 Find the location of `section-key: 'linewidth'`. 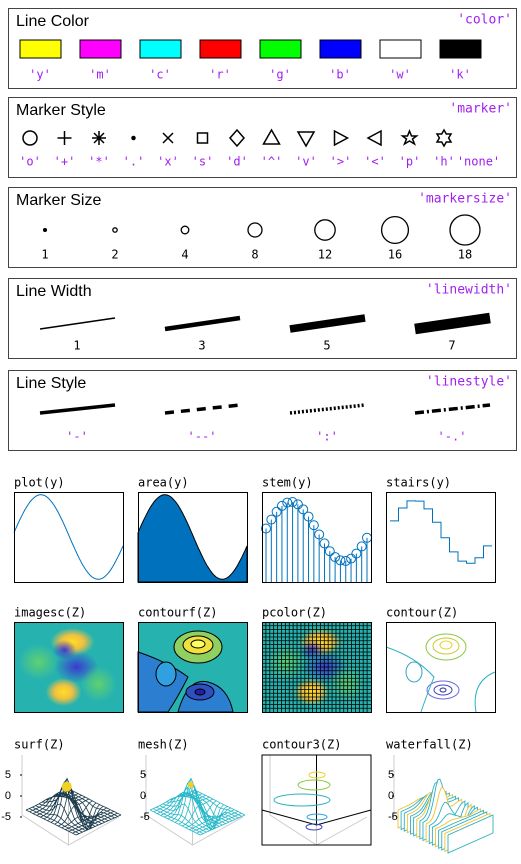

section-key: 'linewidth' is located at coordinates (469, 290).